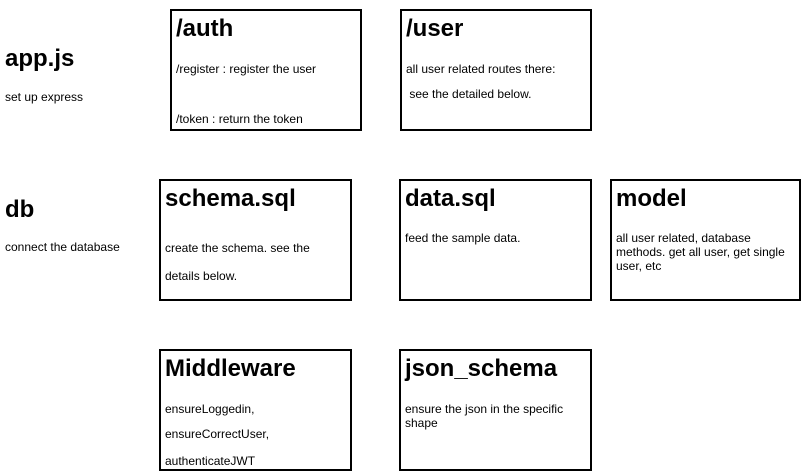 This screenshot has width=802, height=471. What do you see at coordinates (469, 94) in the screenshot?
I see `user-details-text: see the detailed below.` at bounding box center [469, 94].